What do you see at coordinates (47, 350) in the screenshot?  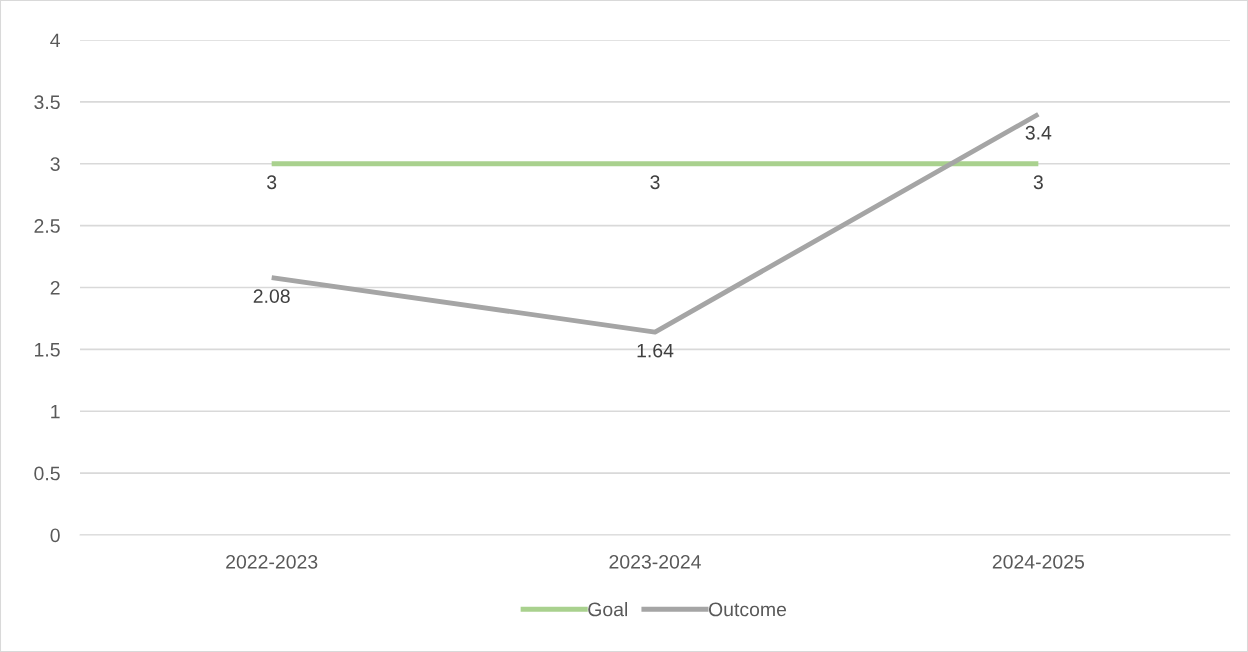 I see `y-tick-label: 1.5` at bounding box center [47, 350].